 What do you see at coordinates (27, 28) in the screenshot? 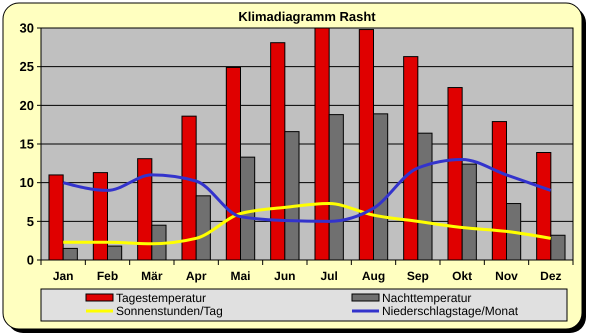
I see `y-tick-label: 30` at bounding box center [27, 28].